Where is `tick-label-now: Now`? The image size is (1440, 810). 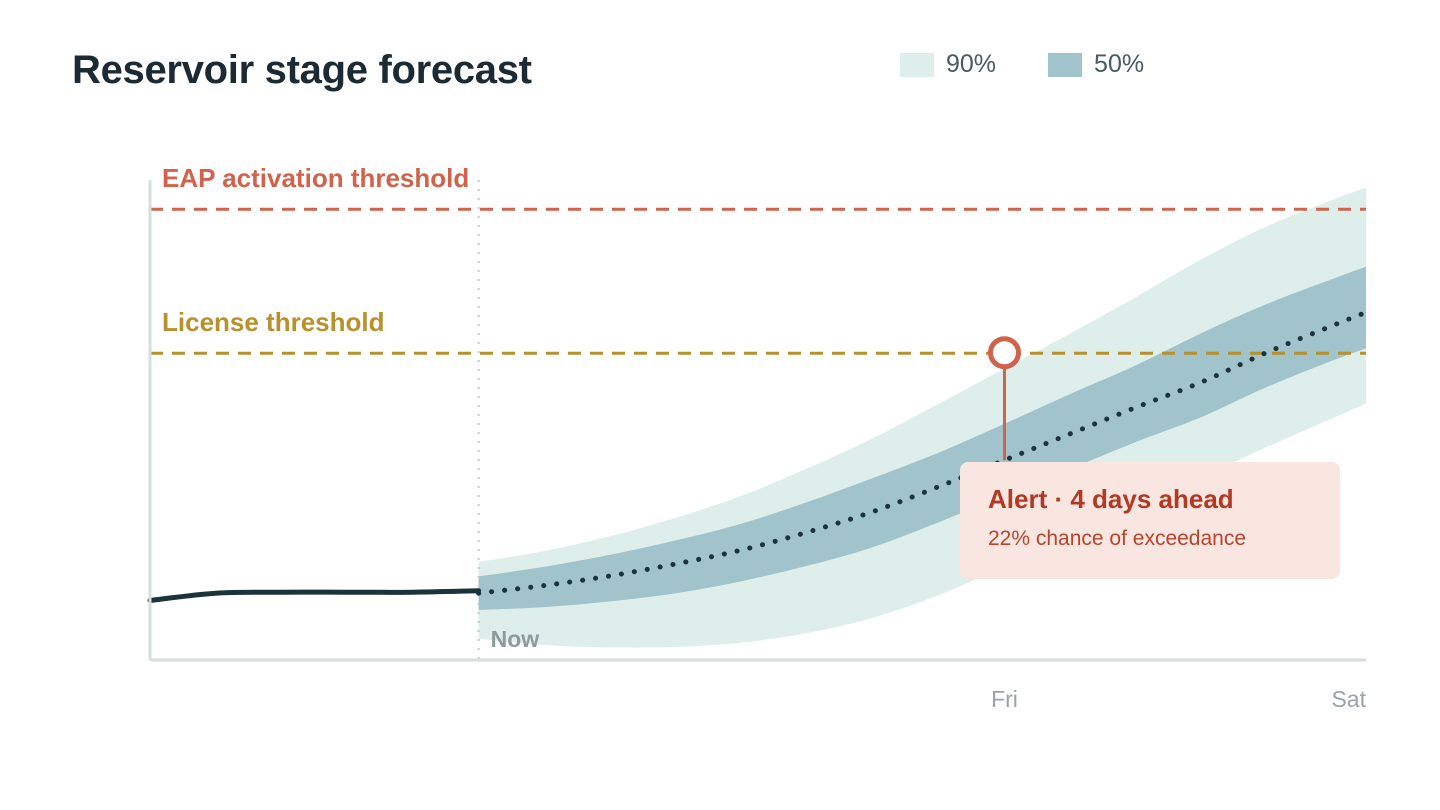 tick-label-now: Now is located at coordinates (515, 639).